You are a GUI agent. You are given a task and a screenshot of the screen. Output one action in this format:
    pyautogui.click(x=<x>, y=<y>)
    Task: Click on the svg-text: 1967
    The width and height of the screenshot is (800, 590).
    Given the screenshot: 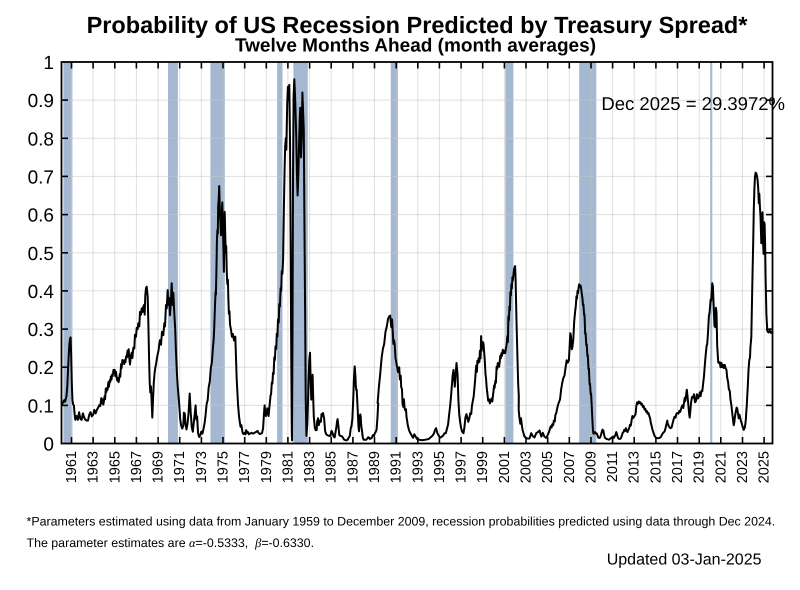 What is the action you would take?
    pyautogui.click(x=137, y=467)
    